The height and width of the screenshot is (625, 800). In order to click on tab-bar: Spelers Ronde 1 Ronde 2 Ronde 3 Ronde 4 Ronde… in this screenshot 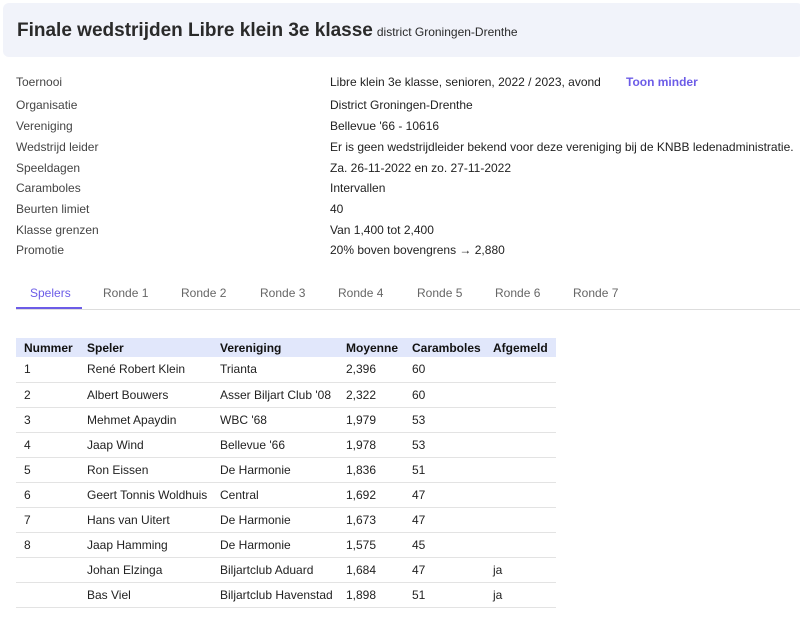, I will do `click(408, 297)`.